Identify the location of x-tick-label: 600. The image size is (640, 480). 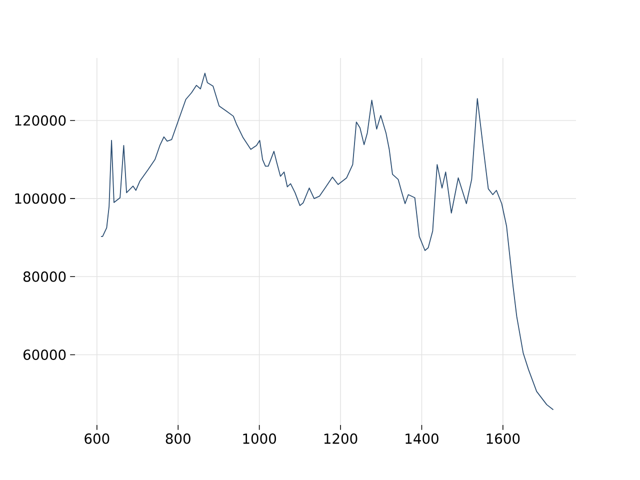
(97, 438).